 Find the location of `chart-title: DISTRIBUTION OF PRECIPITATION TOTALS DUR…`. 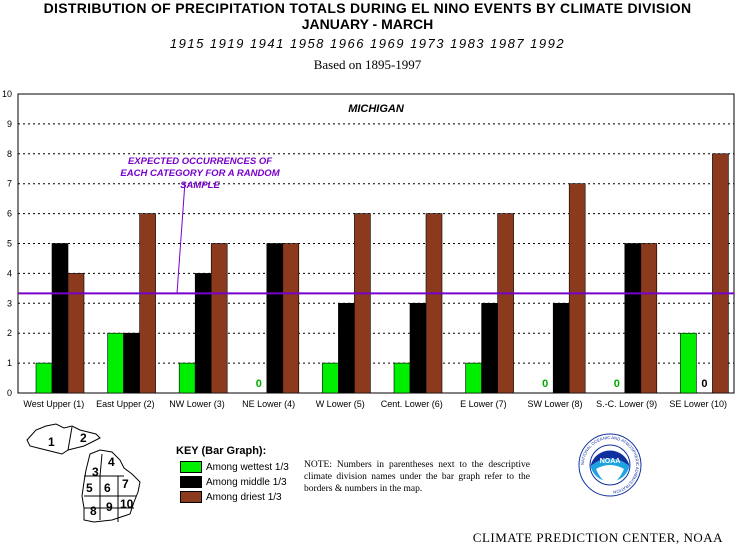

chart-title: DISTRIBUTION OF PRECIPITATION TOTALS DUR… is located at coordinates (367, 8).